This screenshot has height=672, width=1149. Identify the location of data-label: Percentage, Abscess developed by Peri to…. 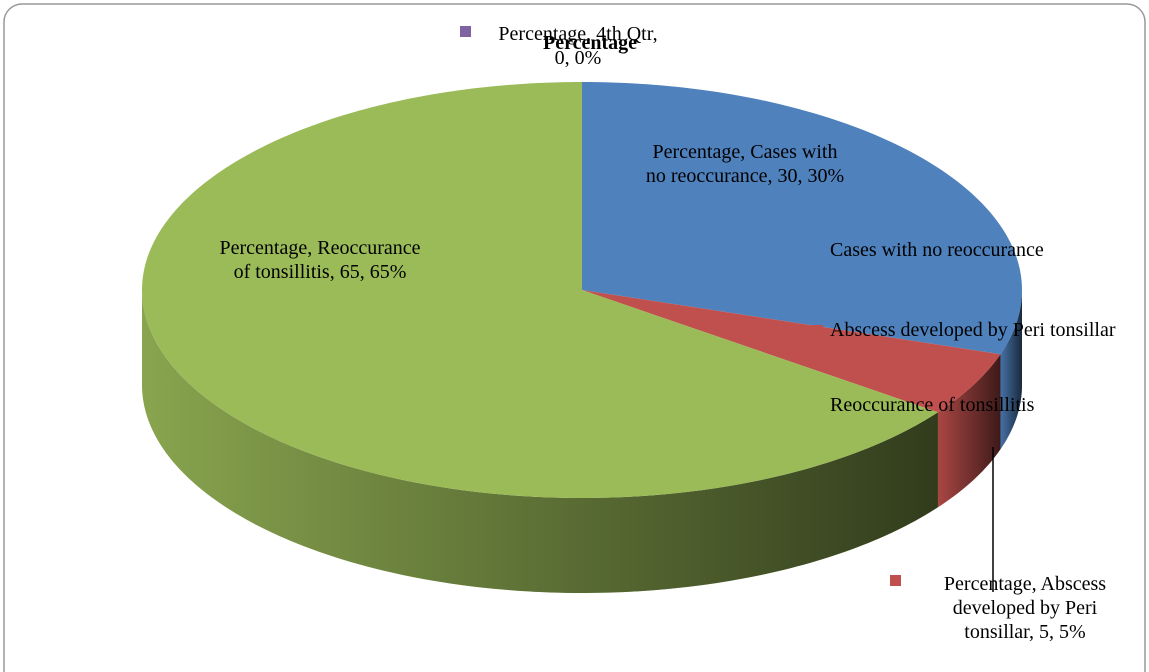
(1025, 608).